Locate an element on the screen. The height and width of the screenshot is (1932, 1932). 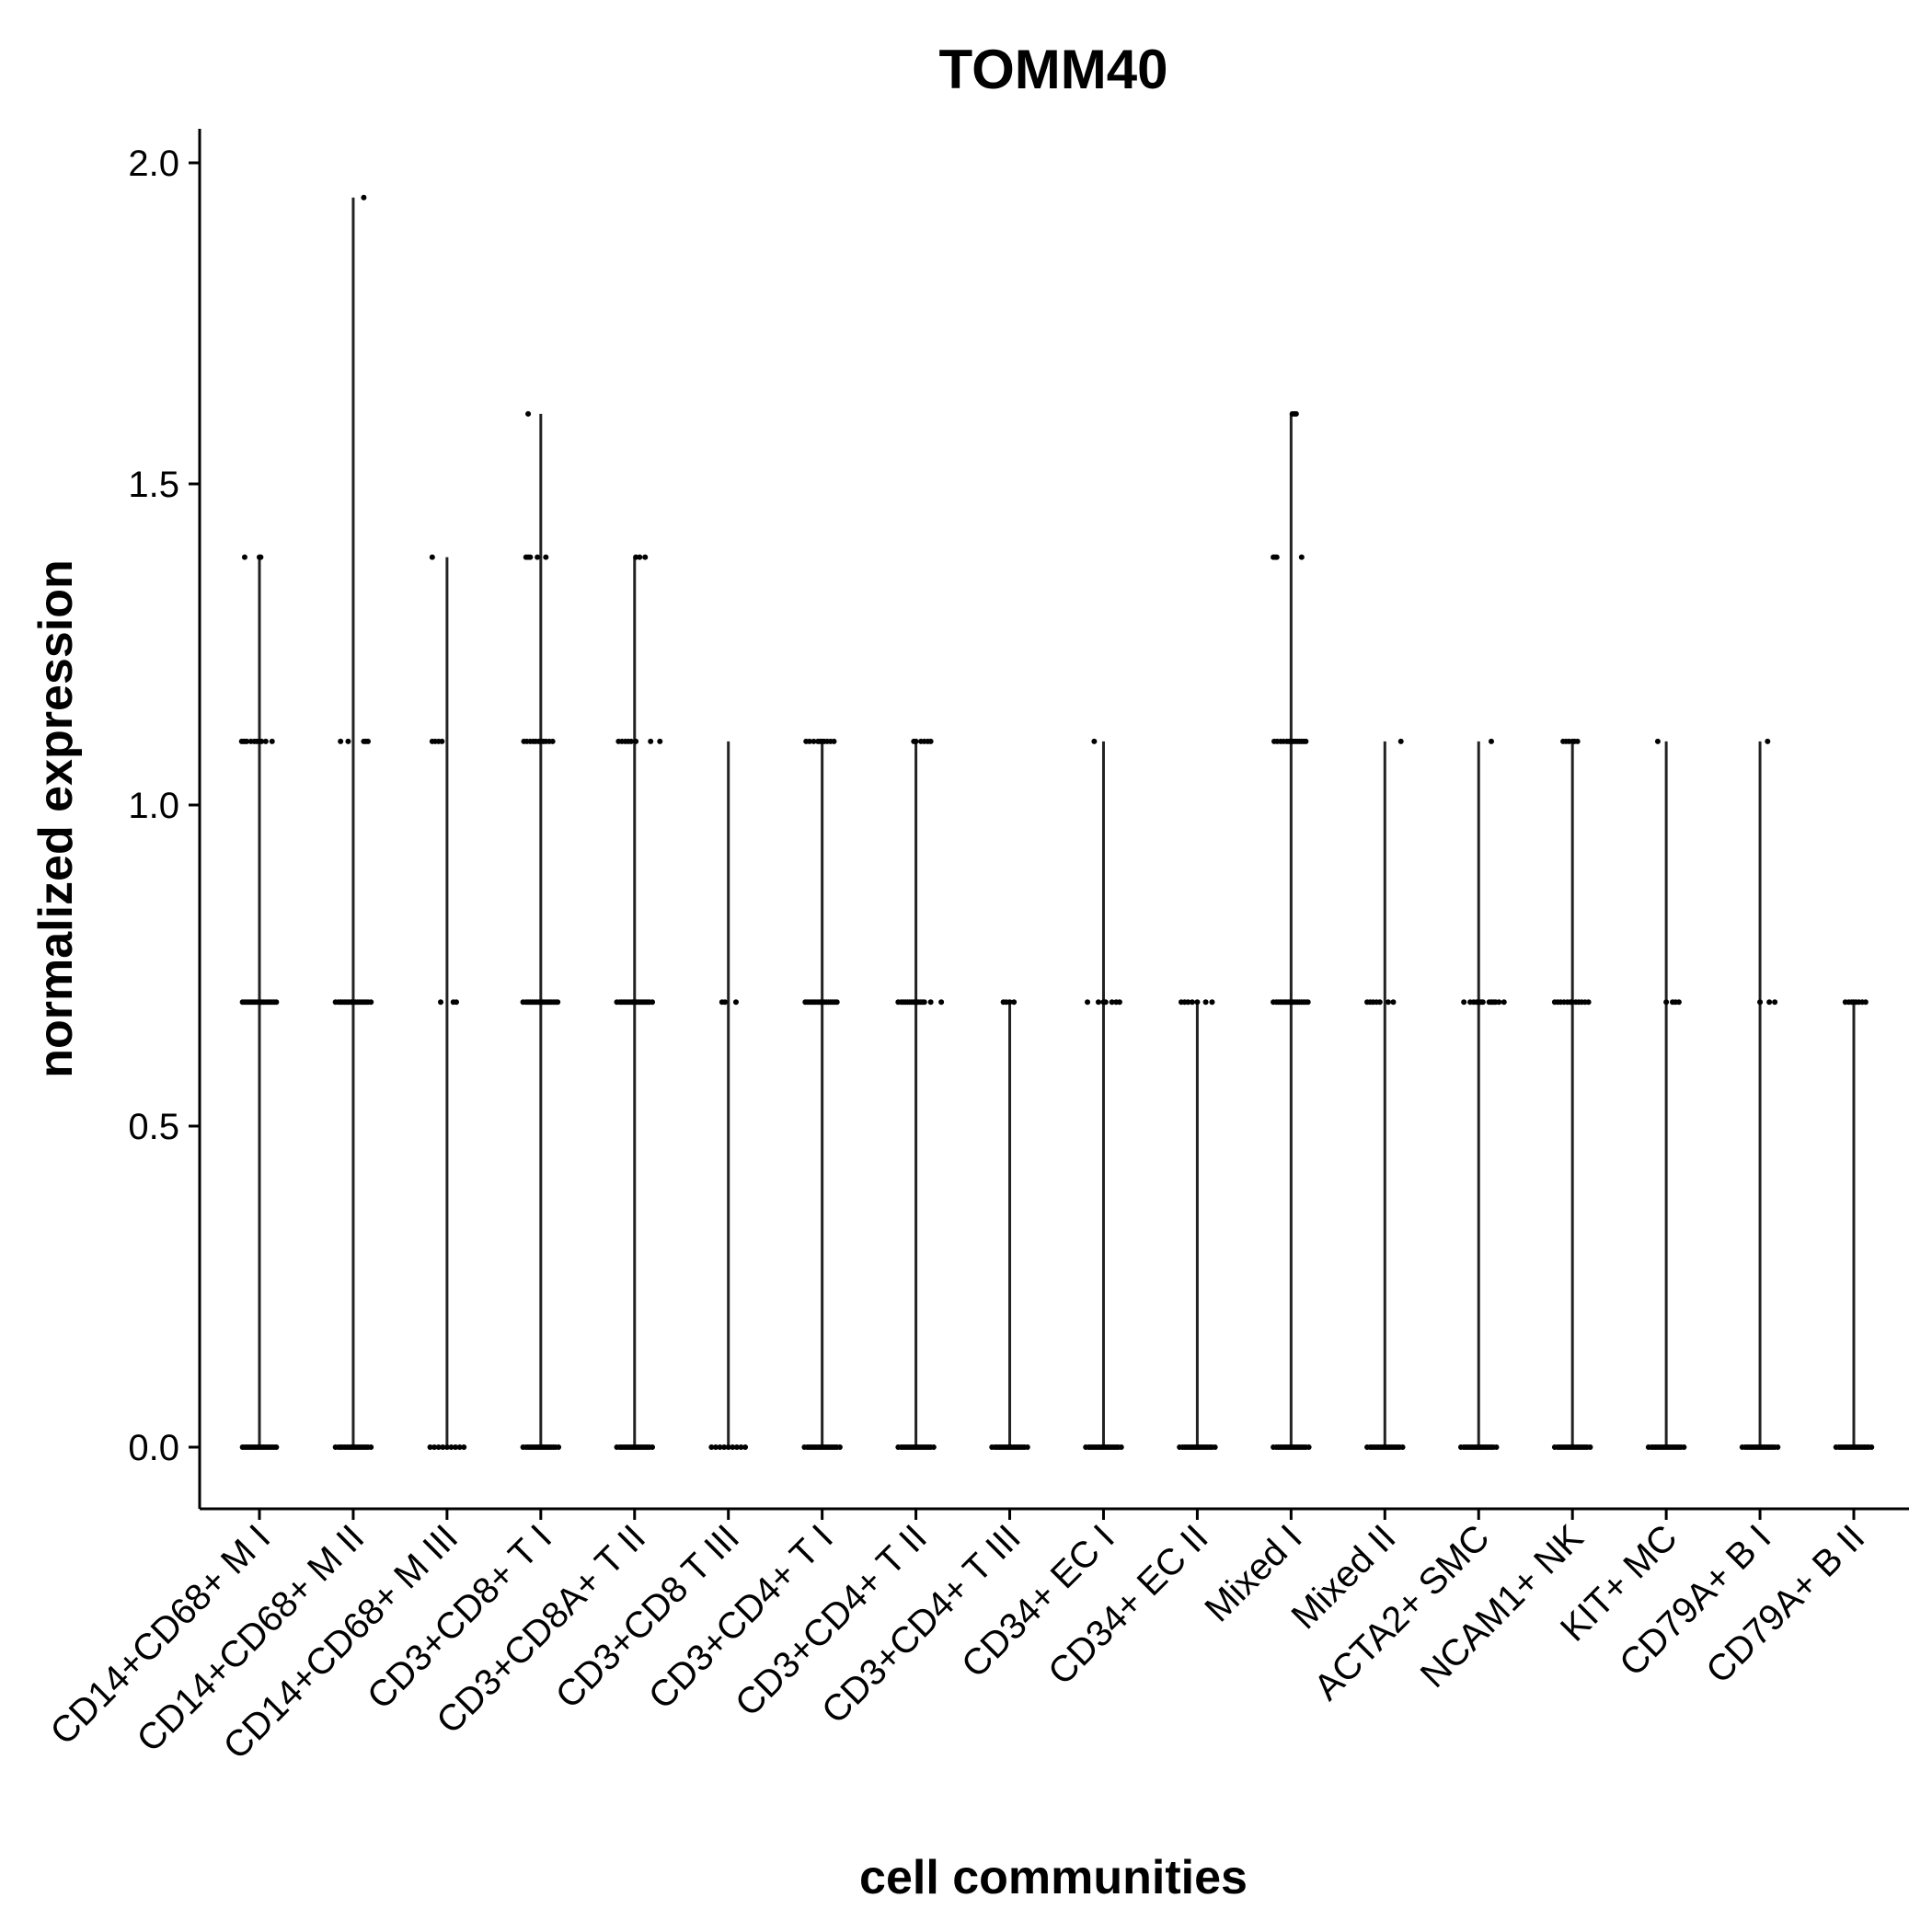
x-tick-label: NCAM1+ NK is located at coordinates (1502, 1606).